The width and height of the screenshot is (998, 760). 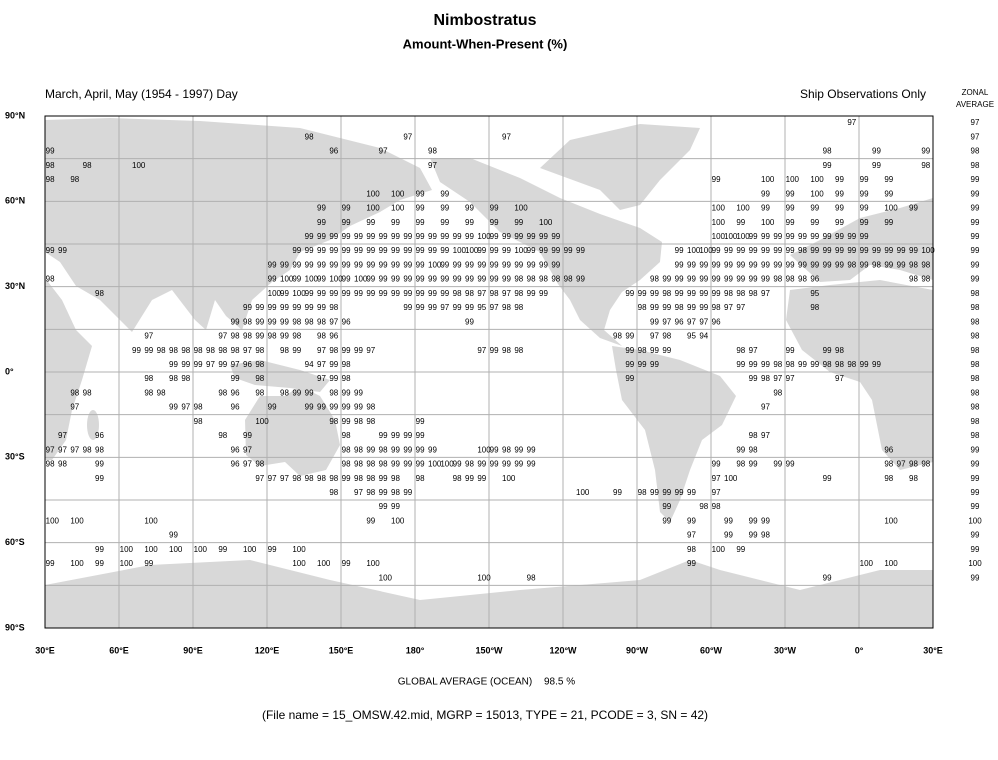 I want to click on zonal-value: 98, so click(x=975, y=407).